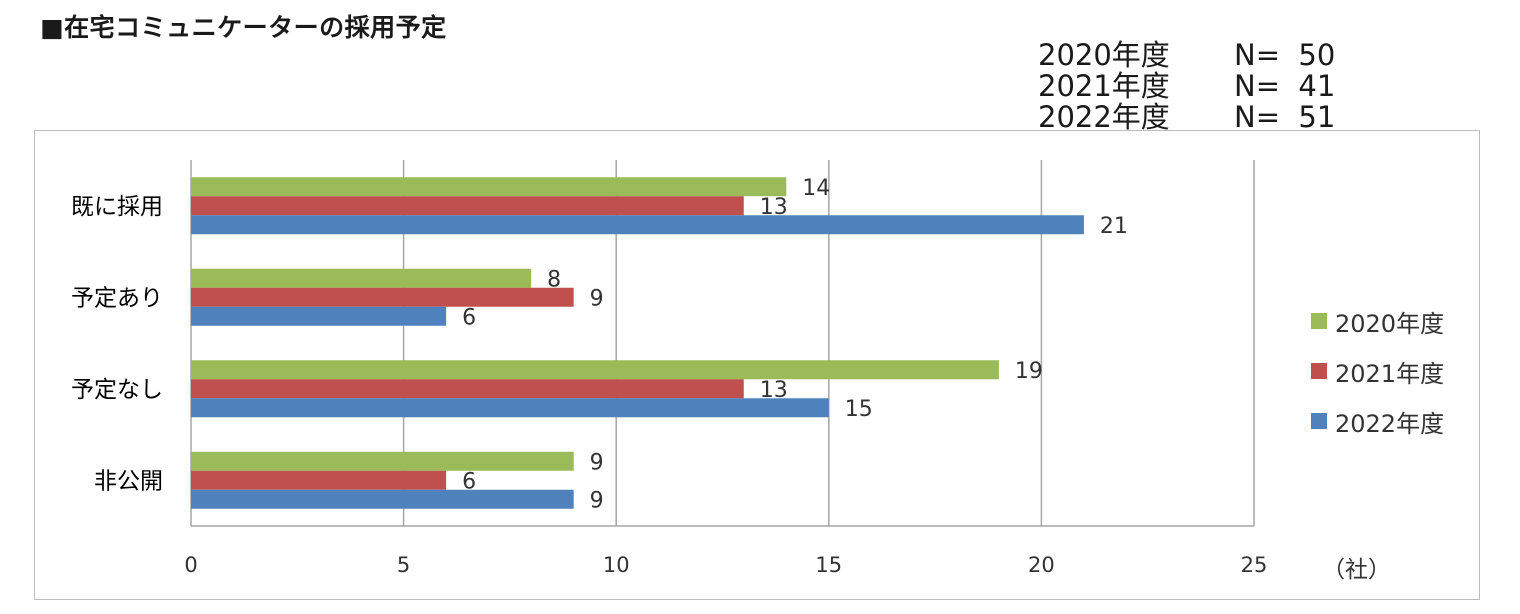  Describe the element at coordinates (117, 207) in the screenshot. I see `category-label: 既に採用` at that location.